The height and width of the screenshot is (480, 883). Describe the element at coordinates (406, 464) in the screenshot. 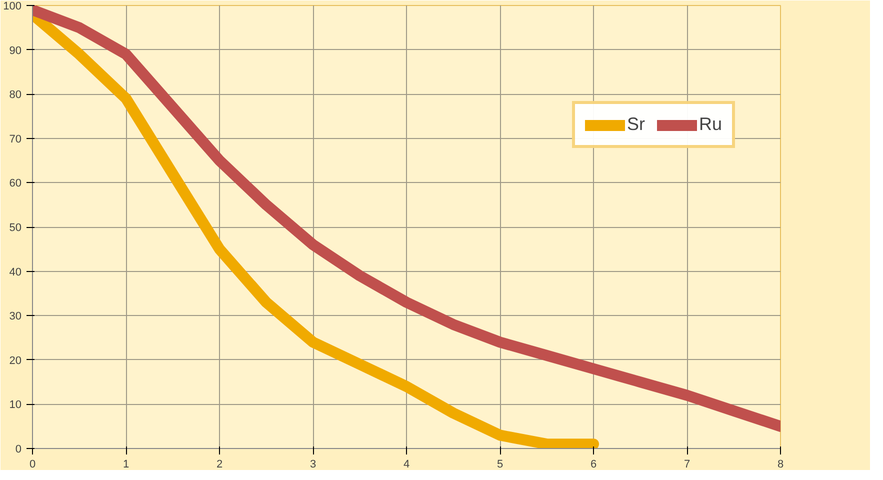

I see `x-tick-label: 4` at that location.